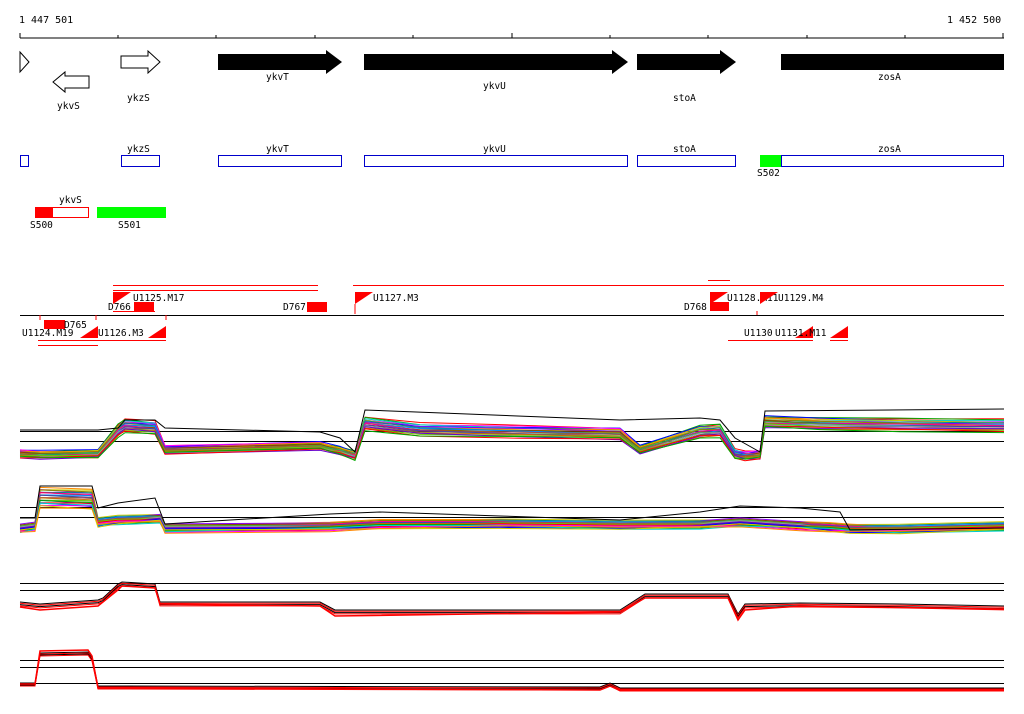 The width and height of the screenshot is (1024, 714). Describe the element at coordinates (496, 161) in the screenshot. I see `cds-box-ykvU` at that location.